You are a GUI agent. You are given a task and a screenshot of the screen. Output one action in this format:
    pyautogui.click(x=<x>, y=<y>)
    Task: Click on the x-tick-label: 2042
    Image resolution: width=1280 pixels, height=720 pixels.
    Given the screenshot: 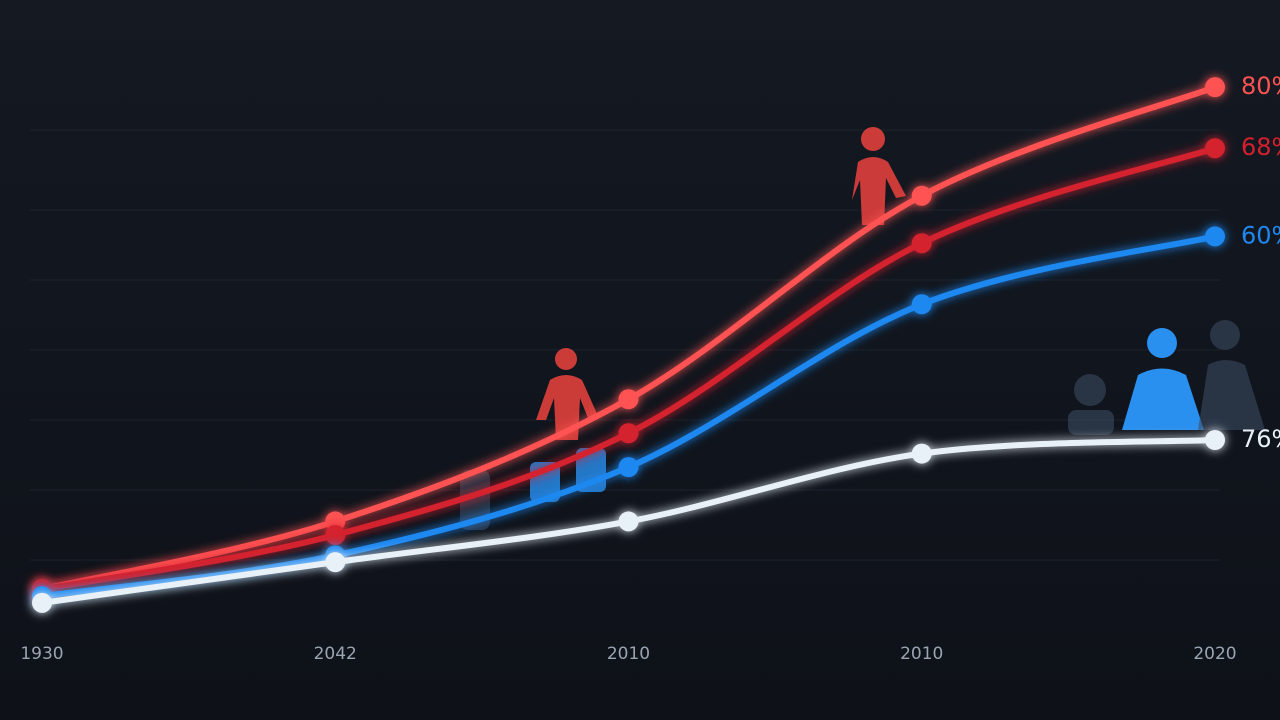 What is the action you would take?
    pyautogui.click(x=335, y=654)
    